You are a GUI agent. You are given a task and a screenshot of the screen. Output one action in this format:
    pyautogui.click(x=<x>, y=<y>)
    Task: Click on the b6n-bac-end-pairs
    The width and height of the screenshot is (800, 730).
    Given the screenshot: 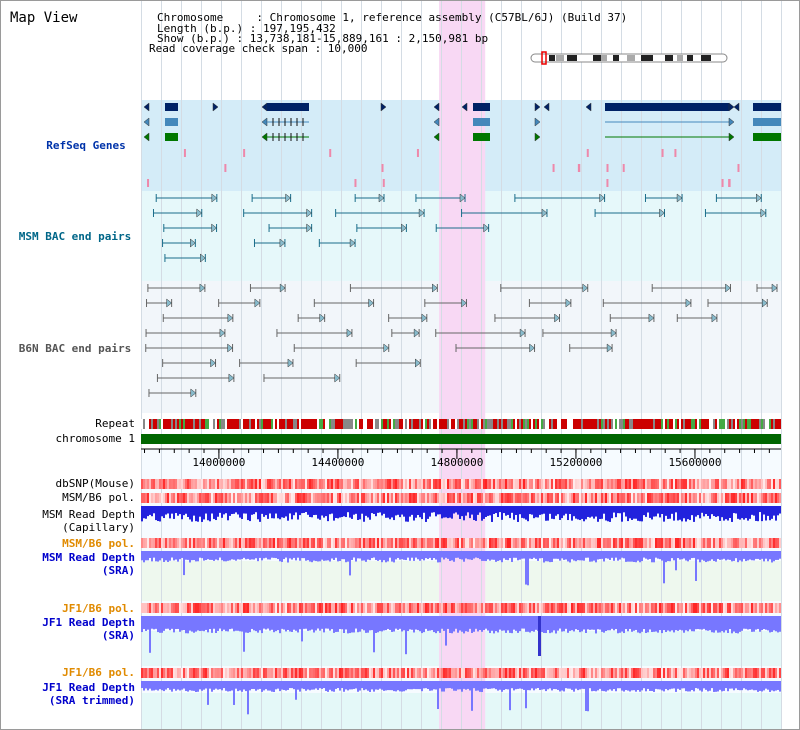 What is the action you would take?
    pyautogui.click(x=461, y=340)
    